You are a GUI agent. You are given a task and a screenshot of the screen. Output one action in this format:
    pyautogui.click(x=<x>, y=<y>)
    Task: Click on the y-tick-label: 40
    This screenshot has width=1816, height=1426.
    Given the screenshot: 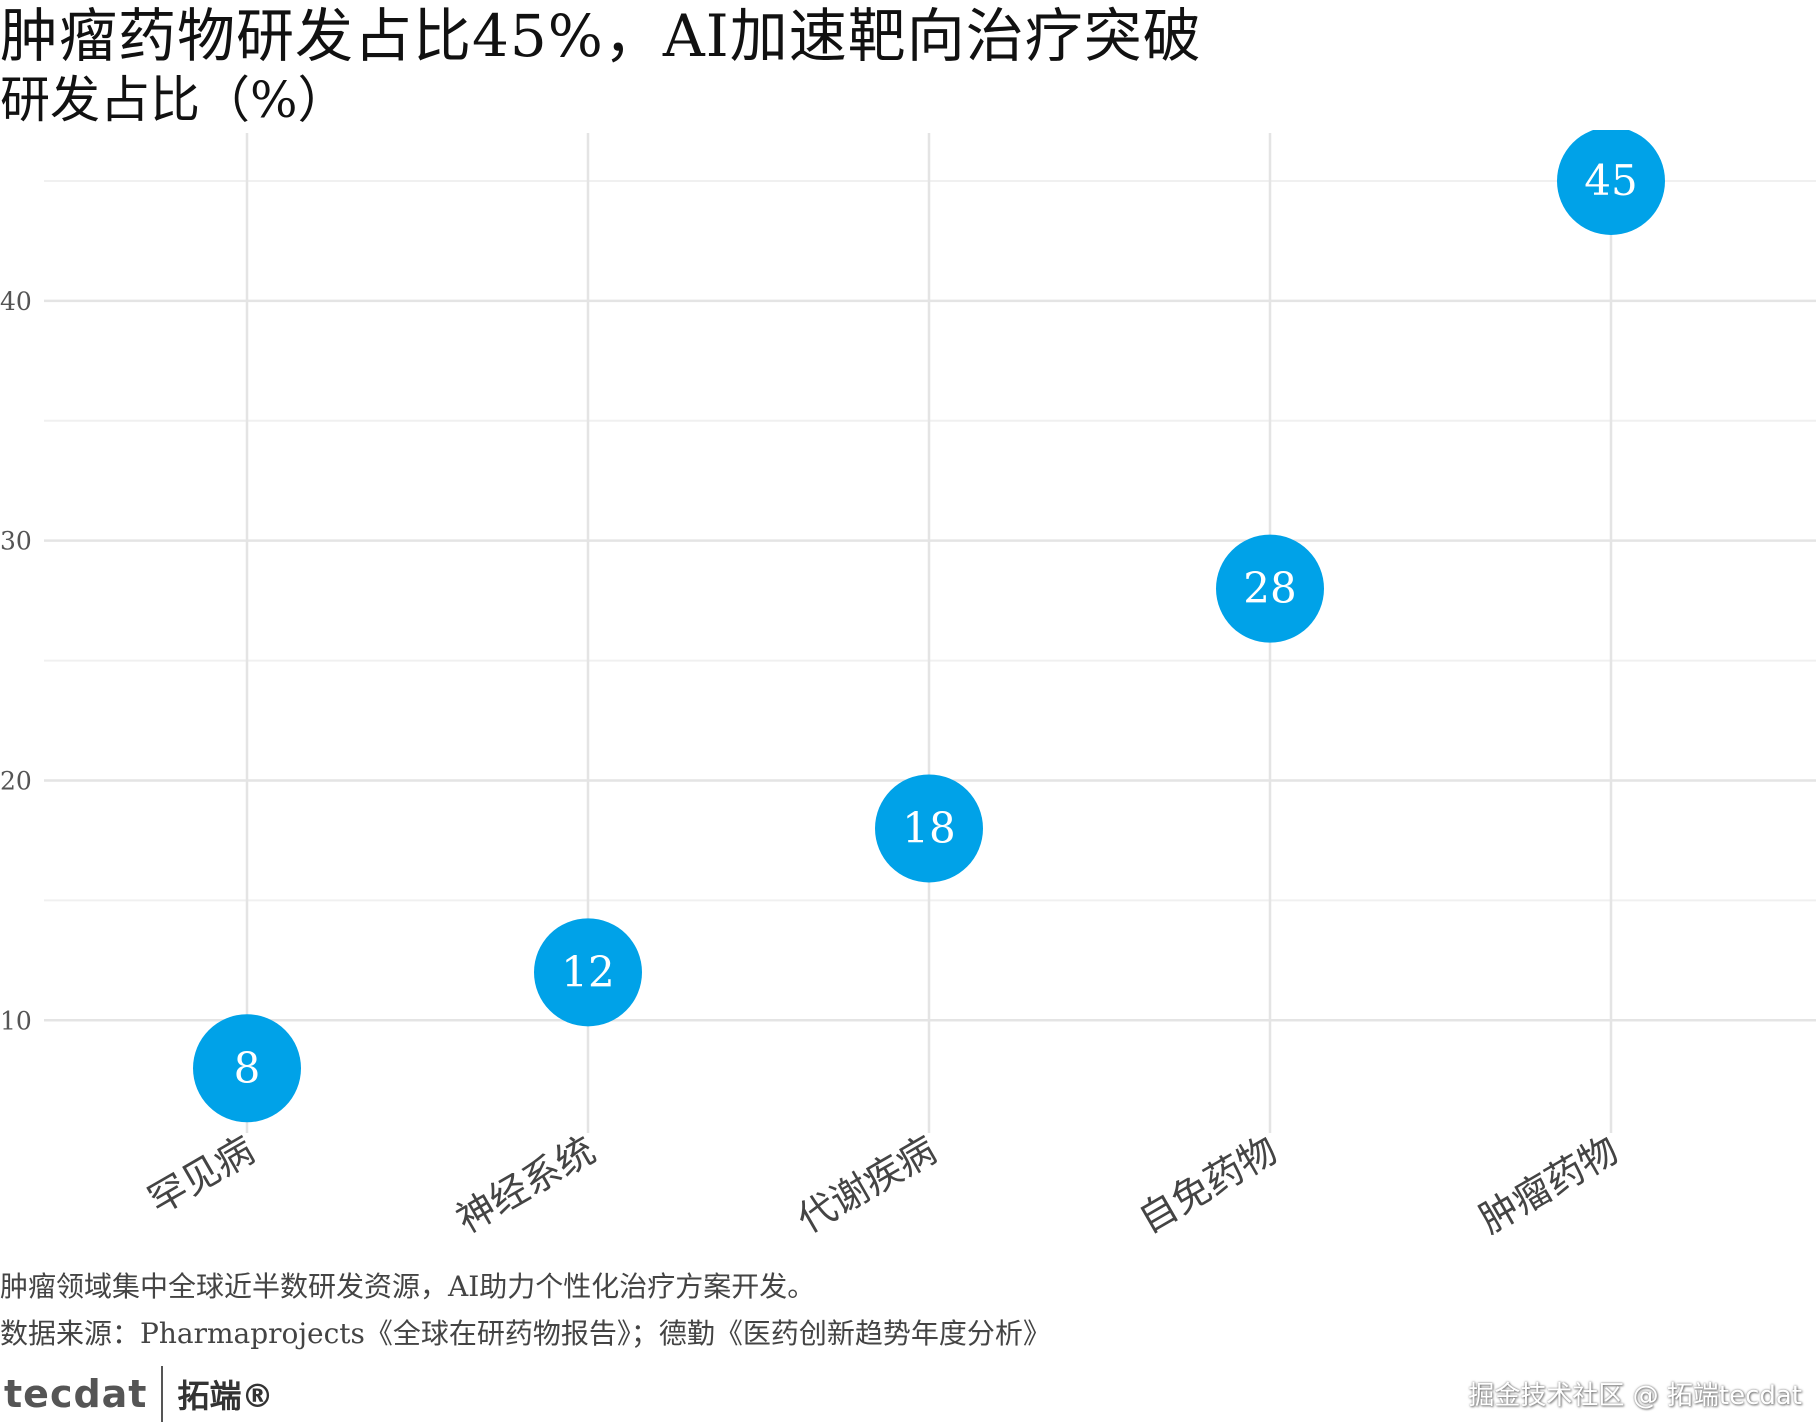 What is the action you would take?
    pyautogui.click(x=16, y=301)
    